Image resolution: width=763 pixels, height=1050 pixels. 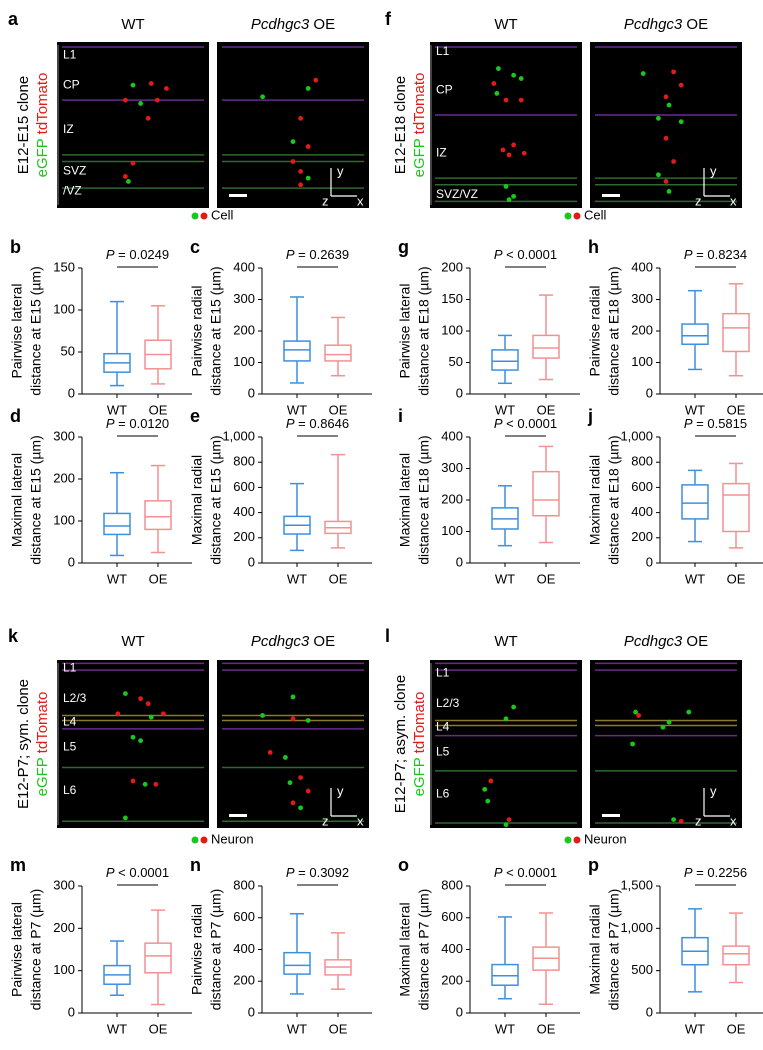 What do you see at coordinates (448, 703) in the screenshot?
I see `layer-label: L2/3` at bounding box center [448, 703].